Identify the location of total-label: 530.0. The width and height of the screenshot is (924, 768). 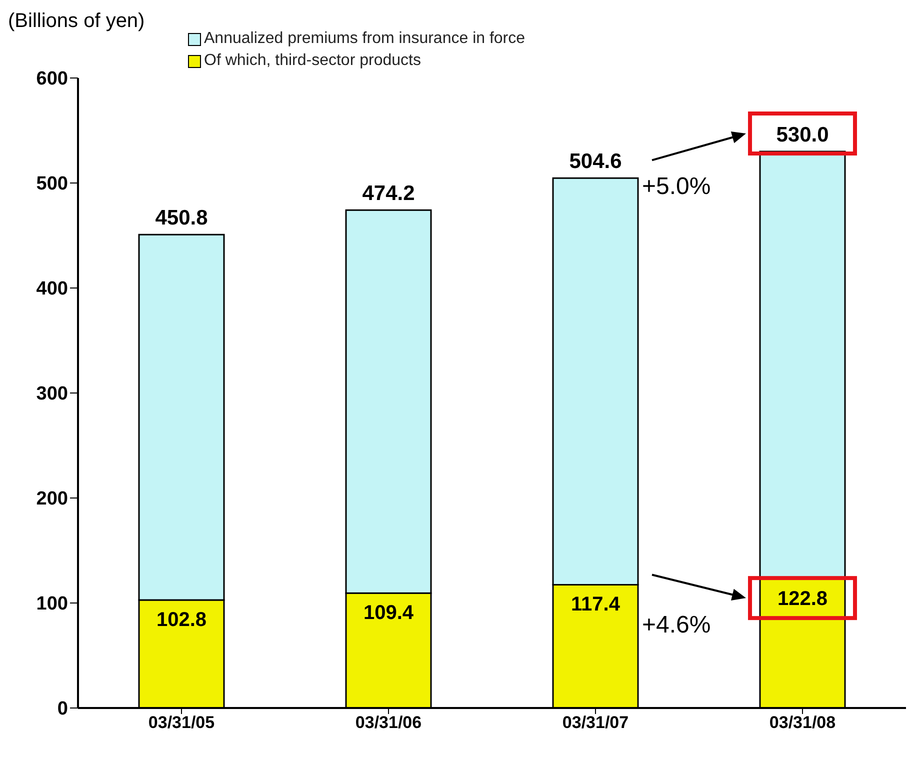
(802, 135).